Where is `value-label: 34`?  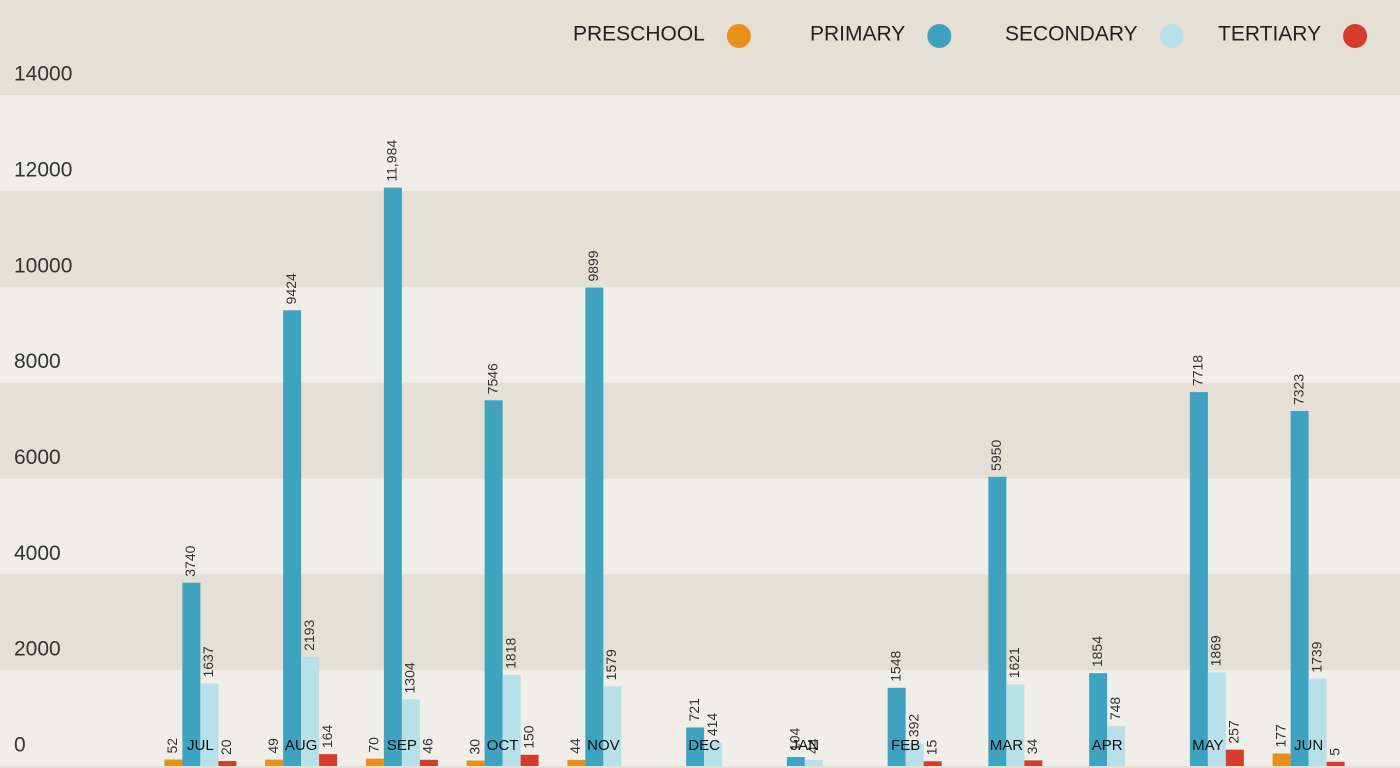 value-label: 34 is located at coordinates (1032, 747).